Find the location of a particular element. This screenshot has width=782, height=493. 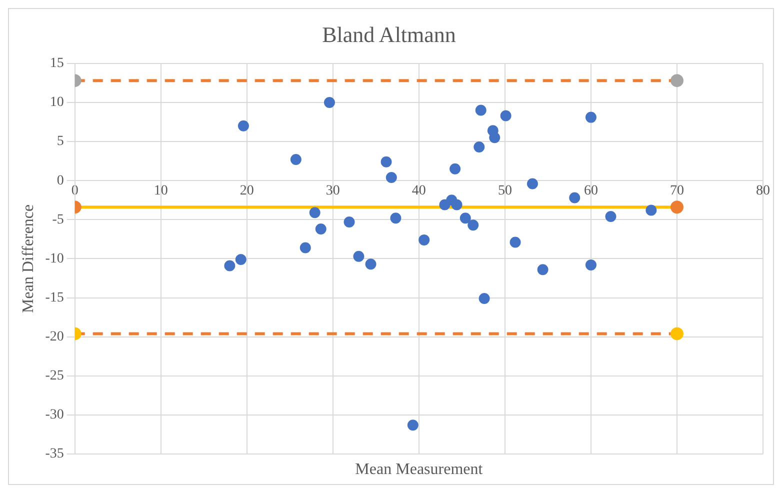

x-tick-label: 30 is located at coordinates (333, 191).